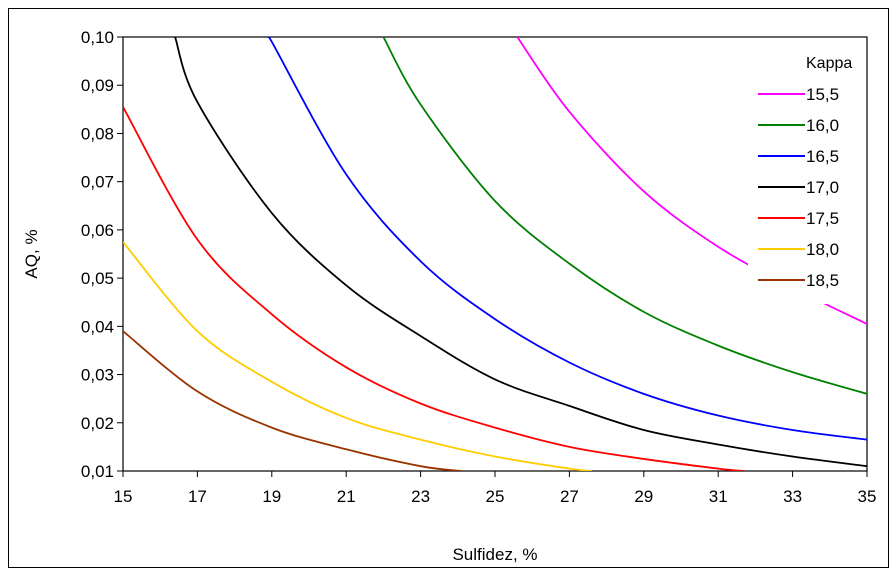 The width and height of the screenshot is (890, 574). I want to click on y-tick-label: 0,04, so click(97, 326).